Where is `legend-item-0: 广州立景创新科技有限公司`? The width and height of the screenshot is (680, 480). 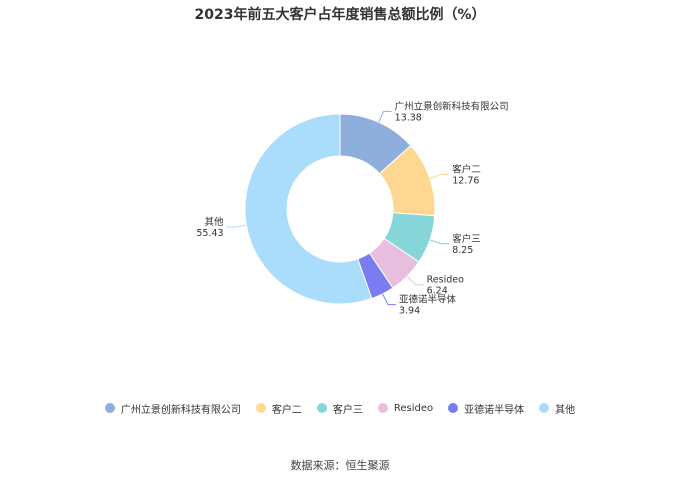
legend-item-0: 广州立景创新科技有限公司 is located at coordinates (172, 408).